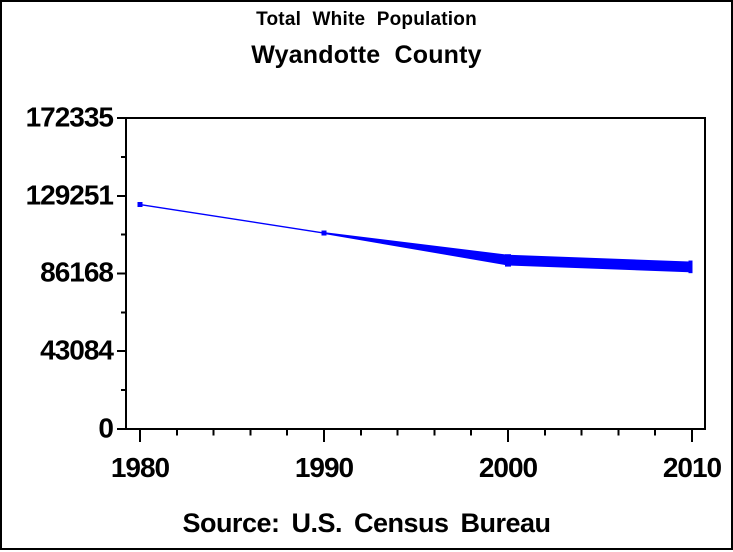  I want to click on chart-source: Source: U.S. Census Bureau, so click(366, 523).